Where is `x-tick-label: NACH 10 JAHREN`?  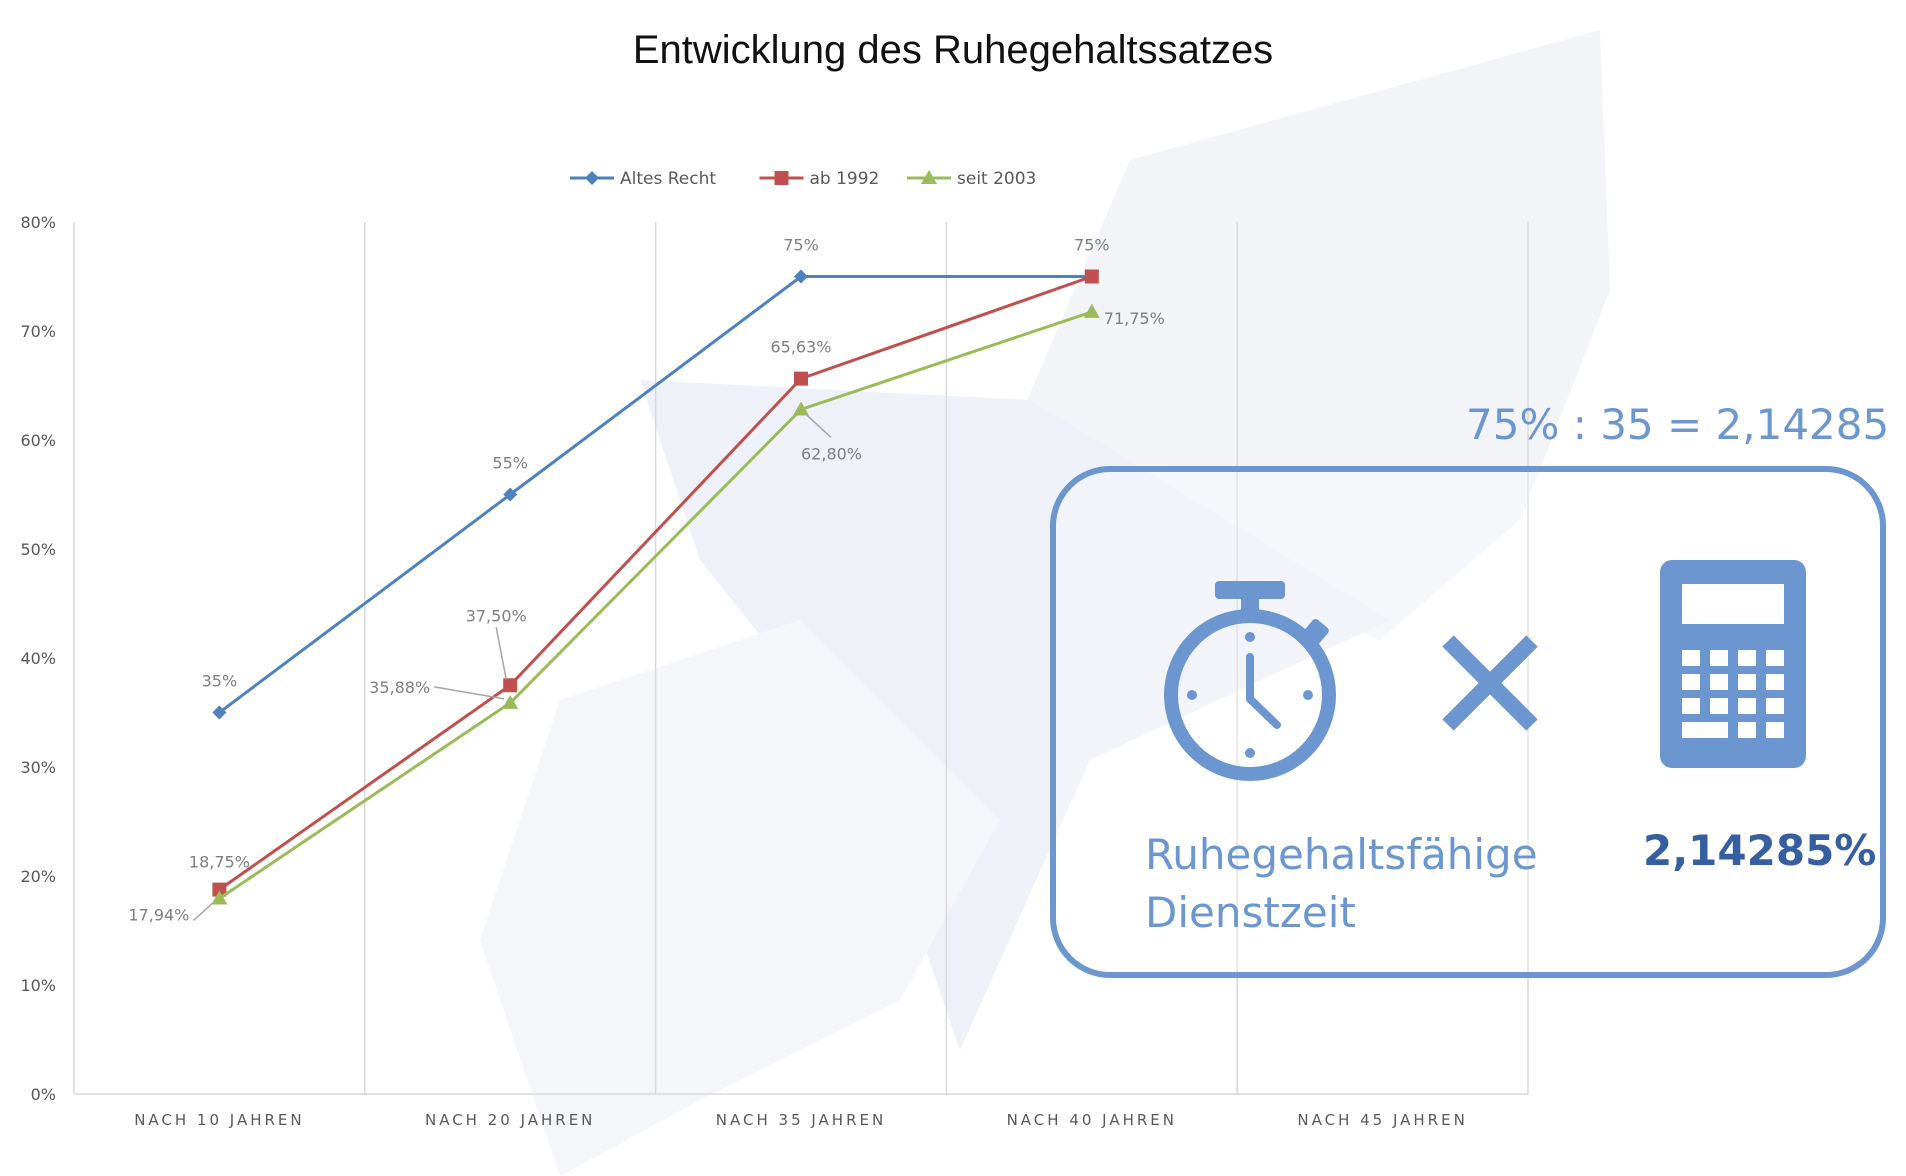
x-tick-label: NACH 10 JAHREN is located at coordinates (219, 1120).